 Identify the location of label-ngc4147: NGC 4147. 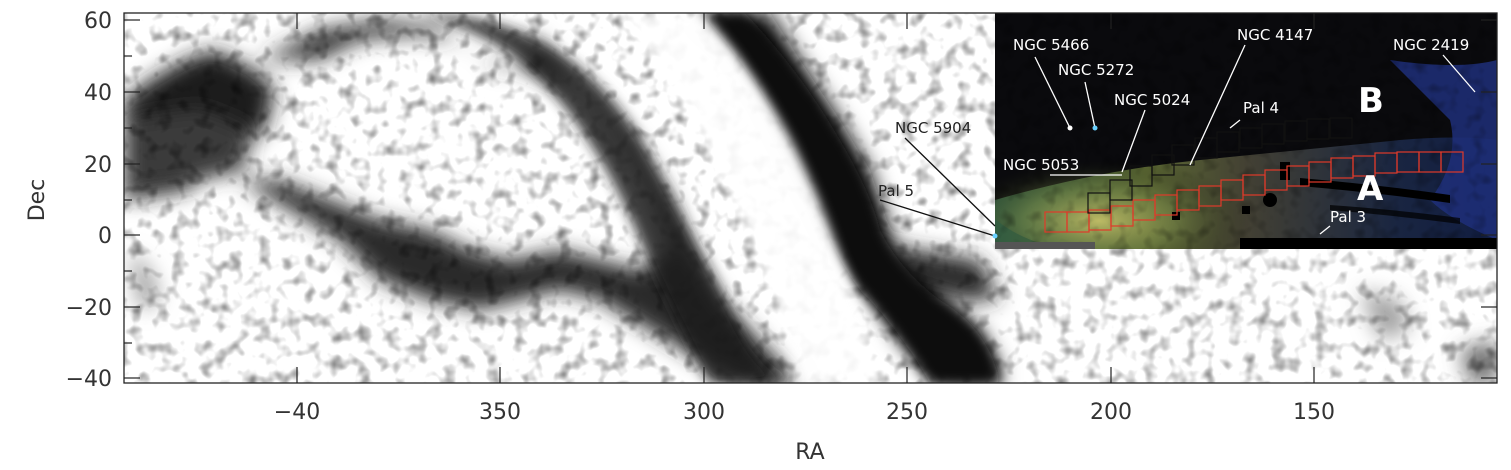
(1275, 35).